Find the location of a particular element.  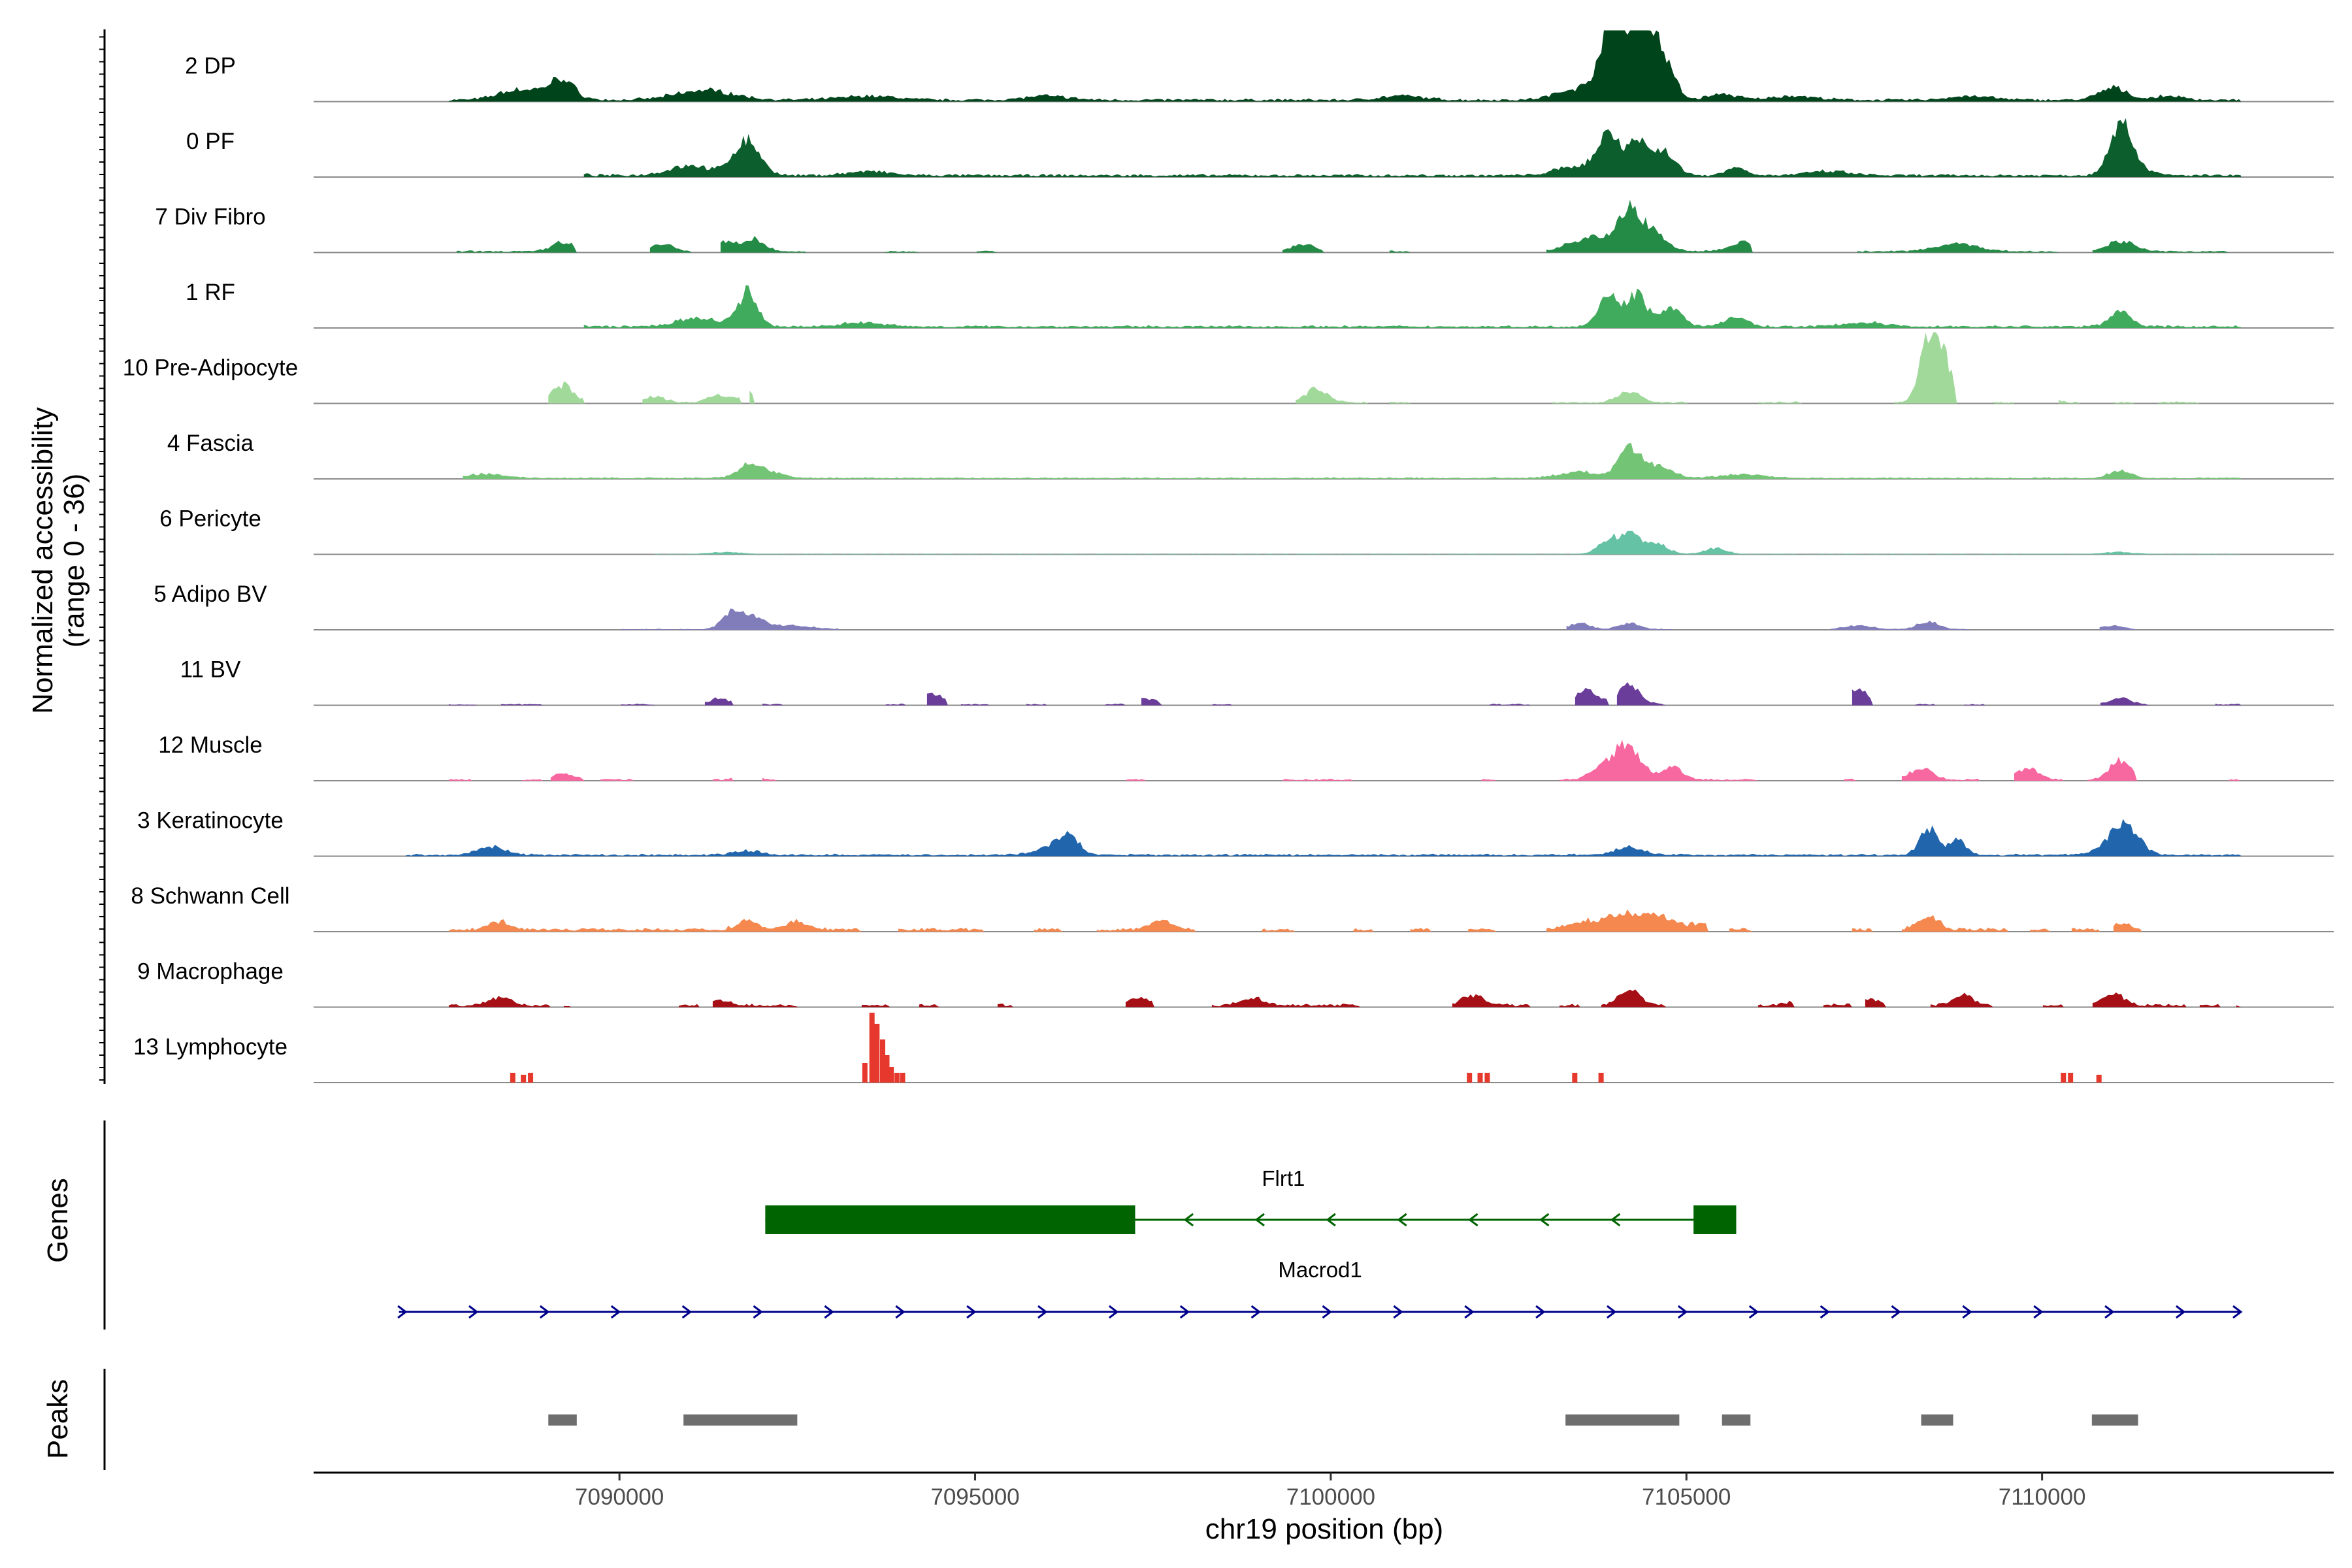

track-10-pre-adipocyte: 10 Pre-Adipocyte is located at coordinates (1216, 368).